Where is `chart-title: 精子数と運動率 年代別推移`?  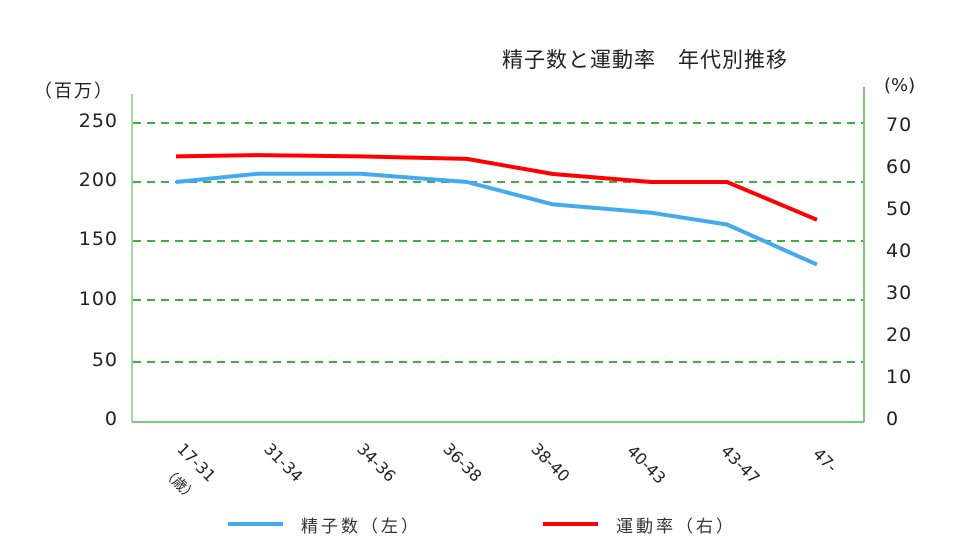
chart-title: 精子数と運動率 年代別推移 is located at coordinates (645, 60).